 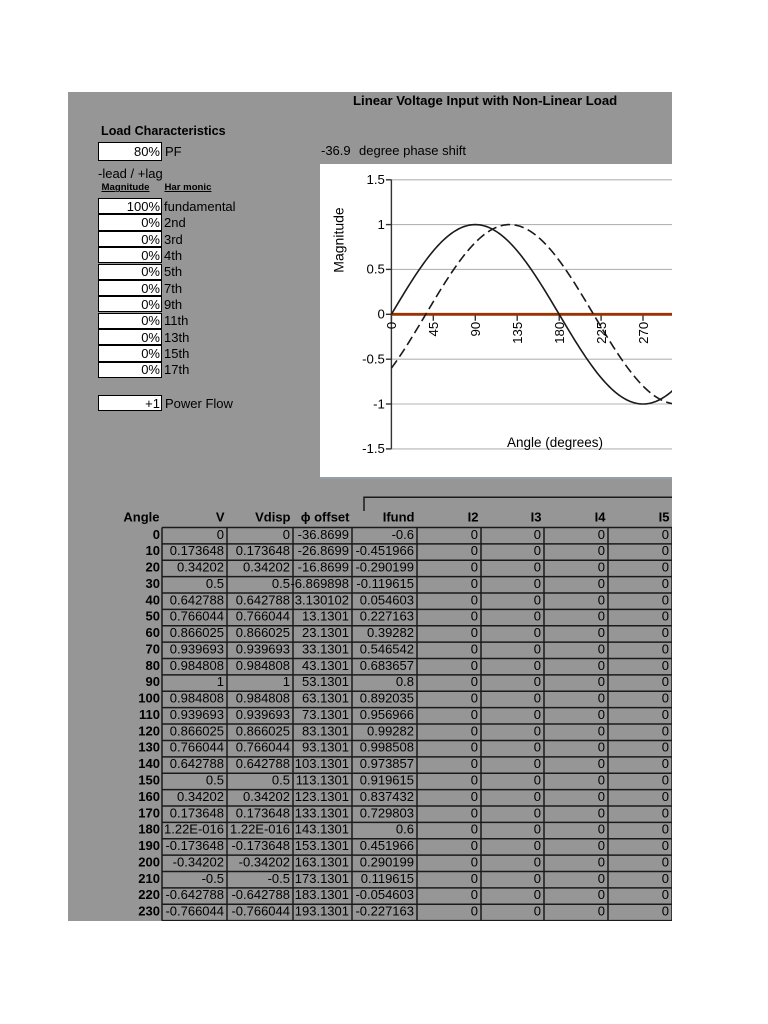 What do you see at coordinates (322, 763) in the screenshot?
I see `svg-text: 103.1301` at bounding box center [322, 763].